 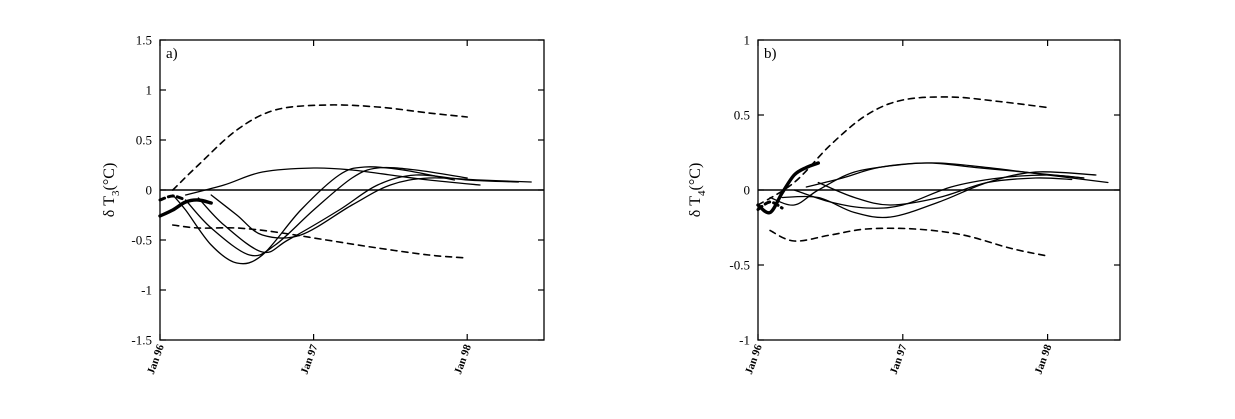 What do you see at coordinates (111, 190) in the screenshot?
I see `y-axis-title-a: δ T3(°C)` at bounding box center [111, 190].